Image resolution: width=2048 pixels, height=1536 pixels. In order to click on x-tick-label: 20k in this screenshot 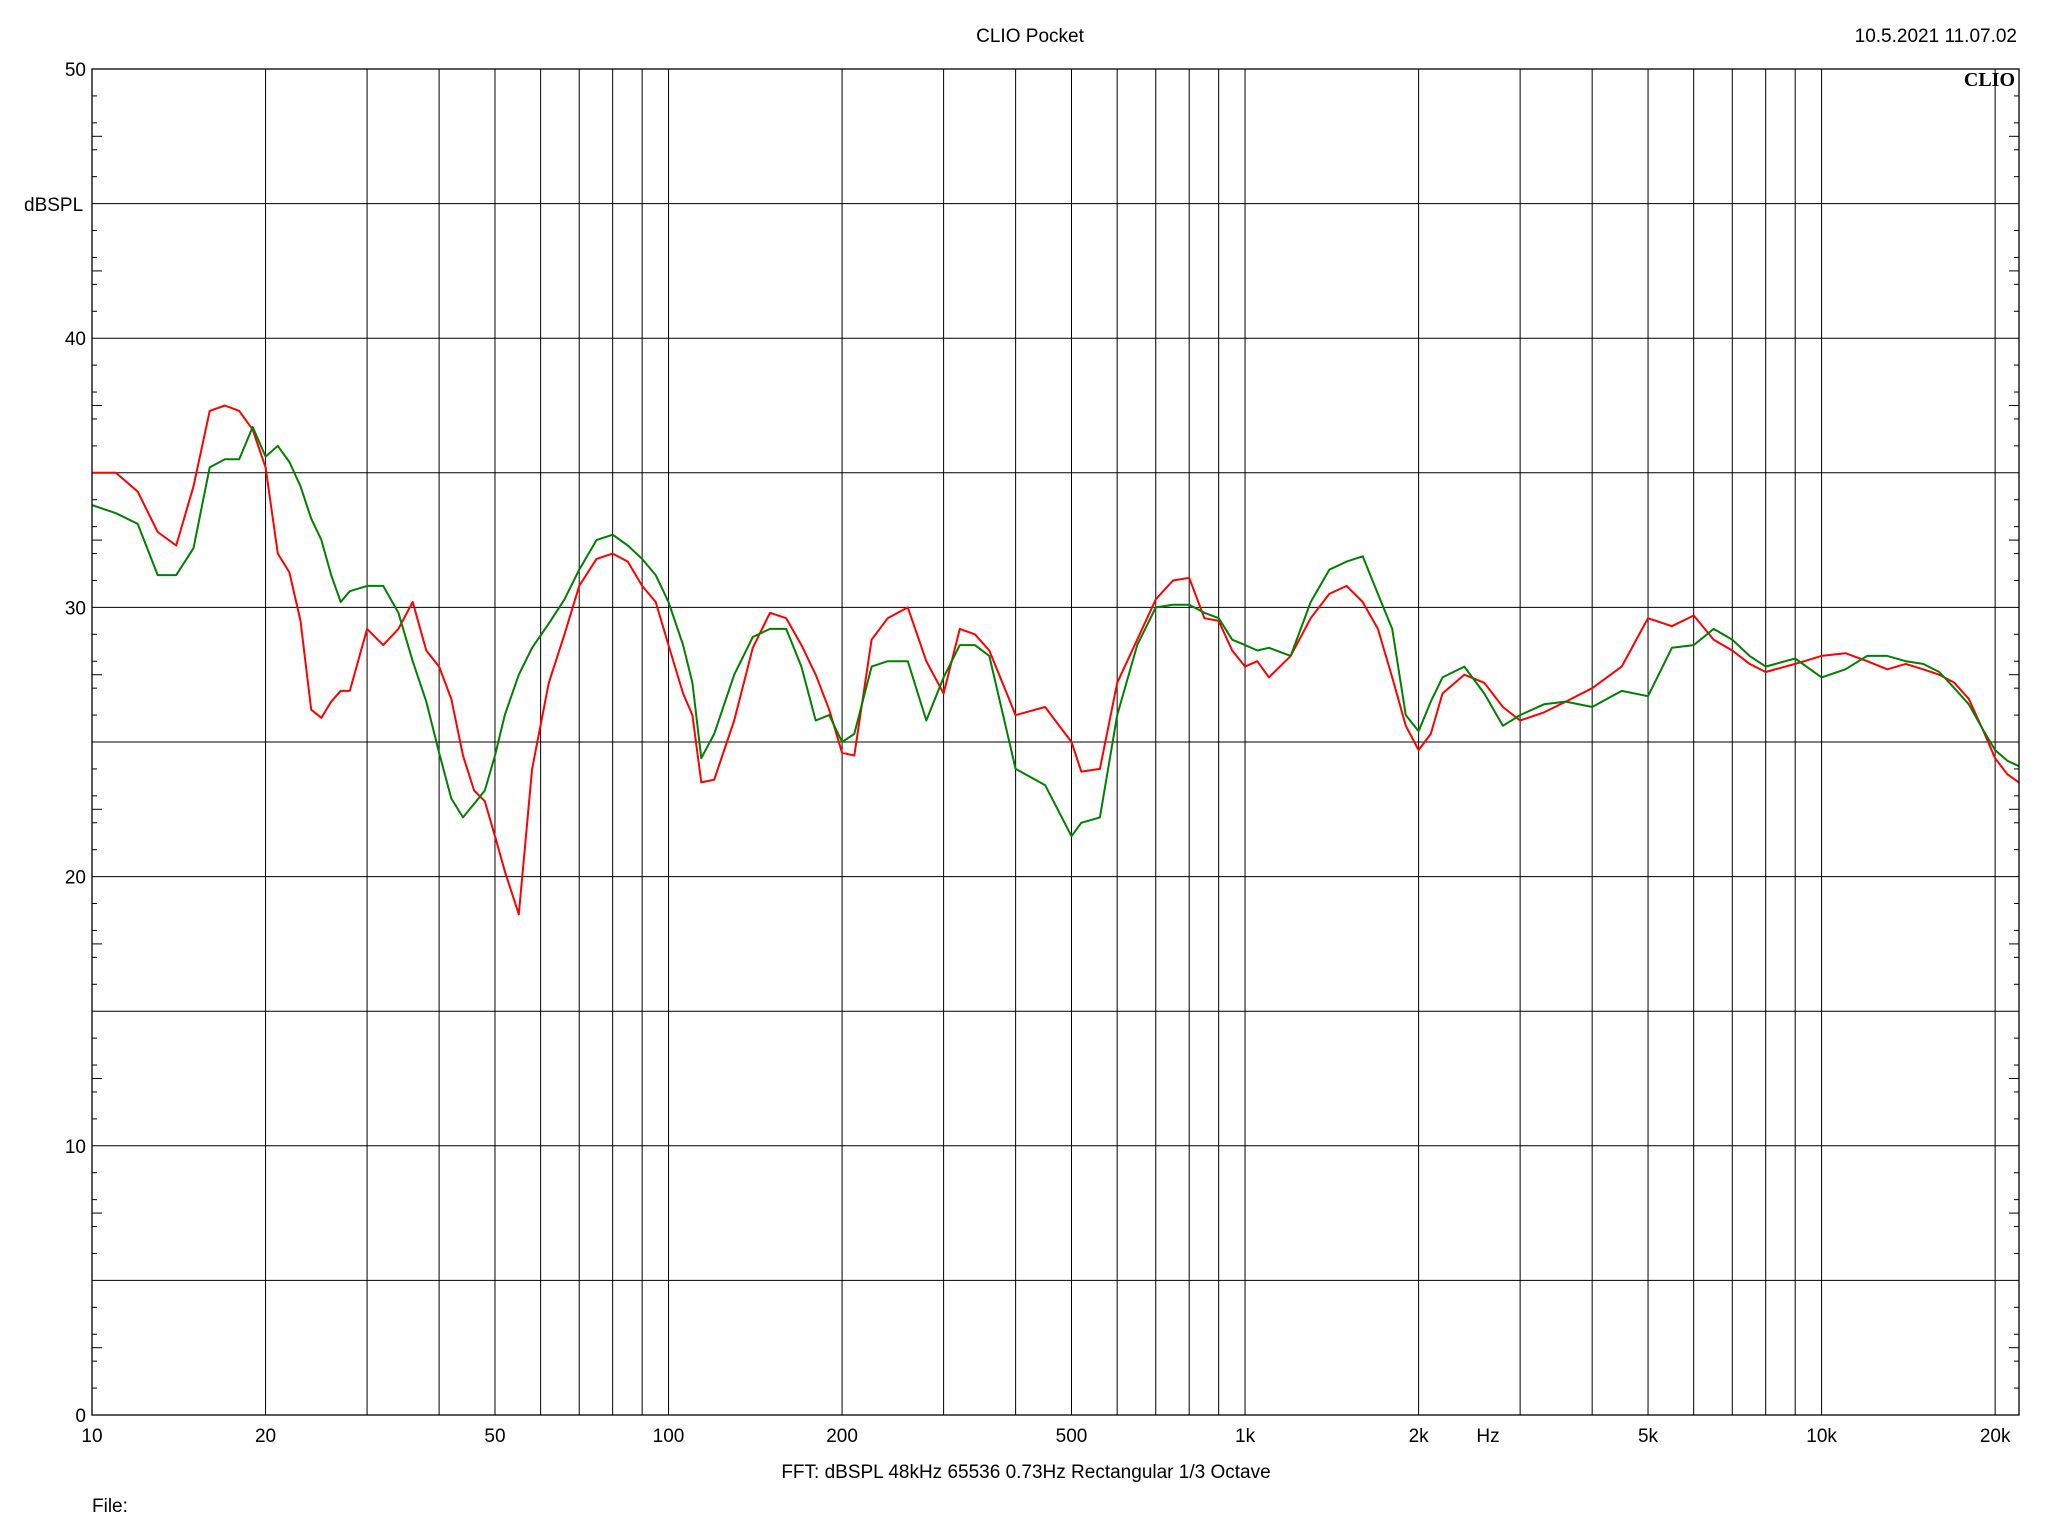, I will do `click(1995, 1436)`.